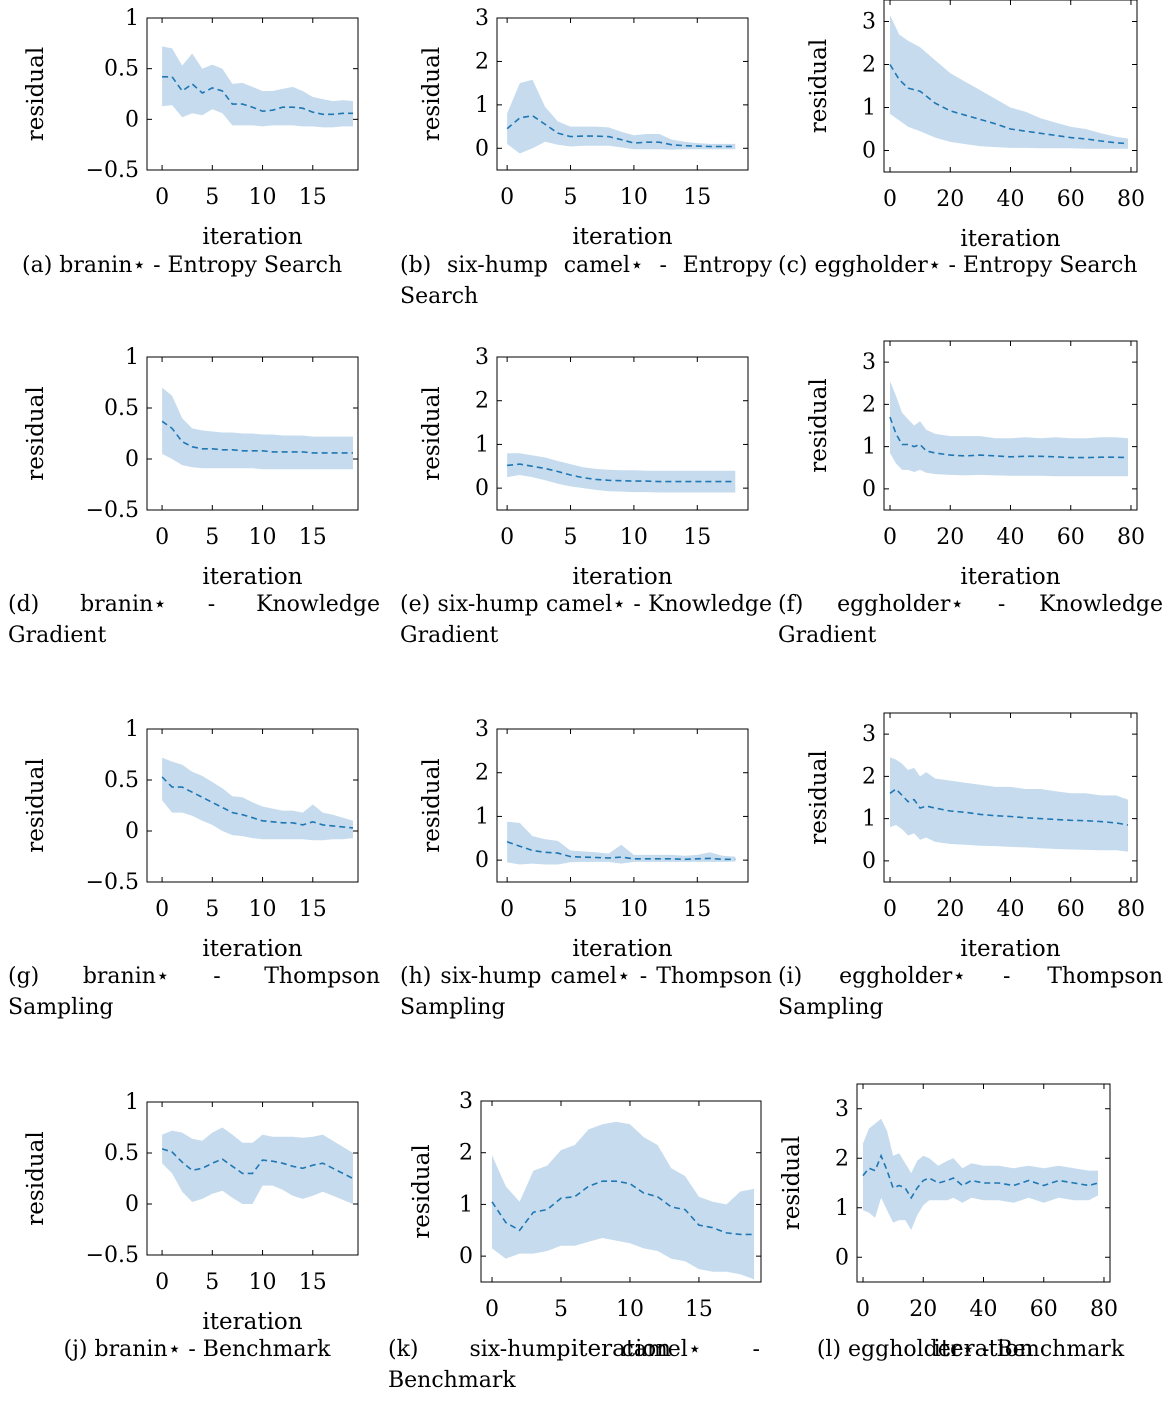  What do you see at coordinates (194, 992) in the screenshot?
I see `chart-caption: (g) branin⋆ - Thompson Sampling` at bounding box center [194, 992].